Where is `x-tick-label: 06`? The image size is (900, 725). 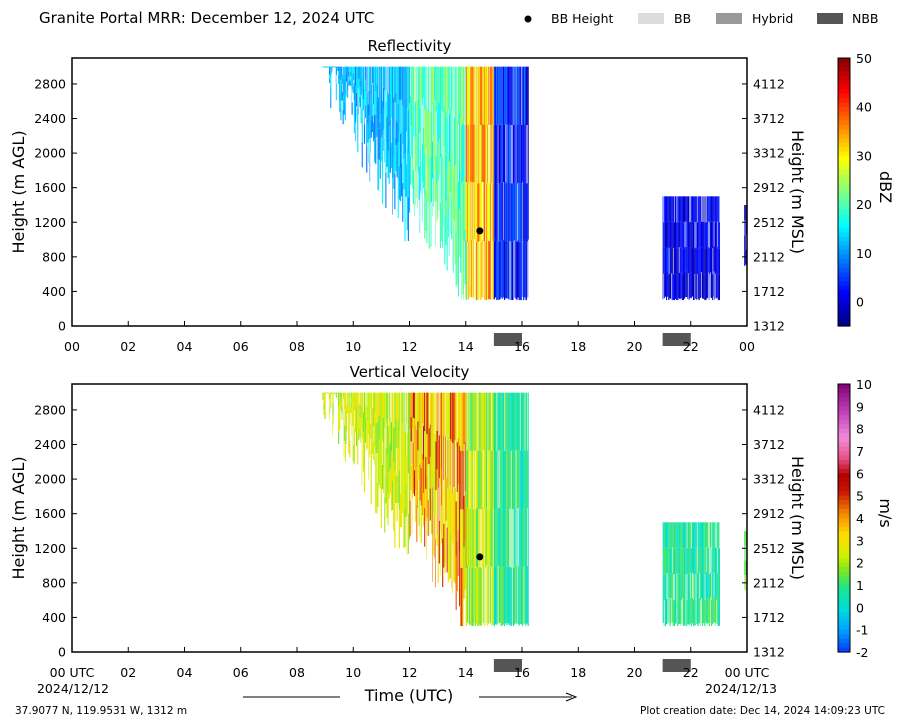 x-tick-label: 06 is located at coordinates (241, 346).